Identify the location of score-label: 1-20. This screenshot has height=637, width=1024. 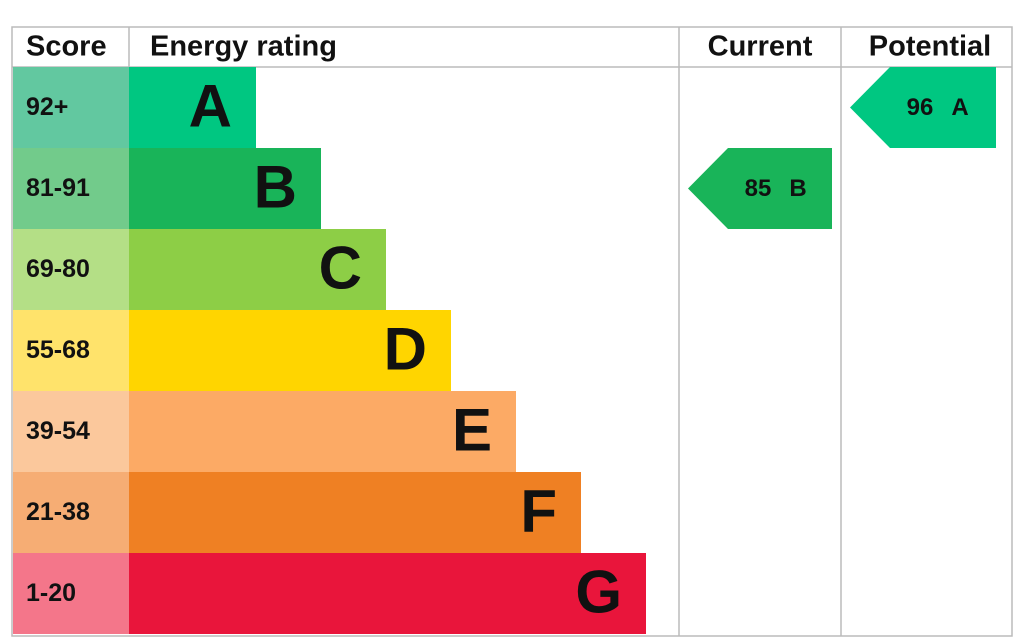
(51, 593).